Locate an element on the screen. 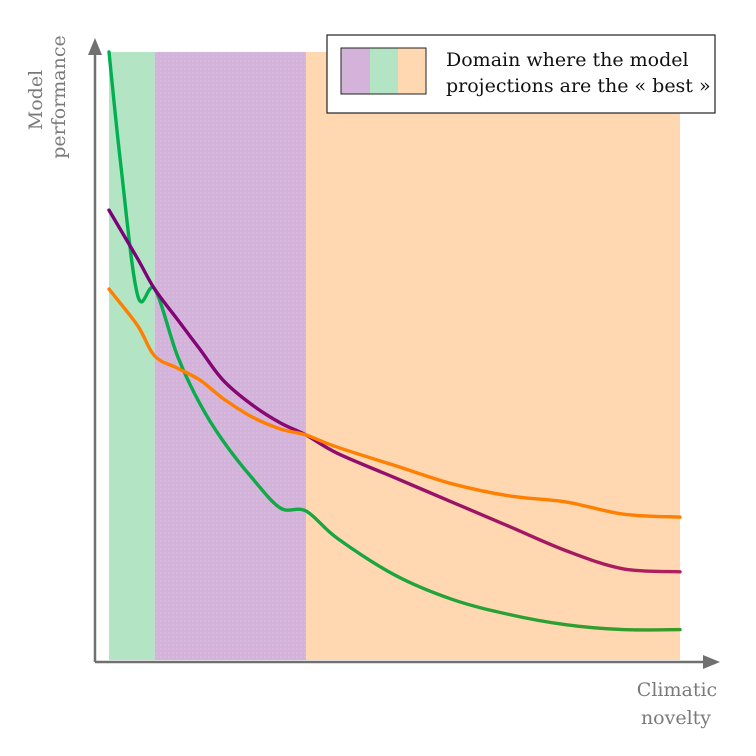 This screenshot has height=756, width=756. x-axis-label-line-2: novelty is located at coordinates (676, 718).